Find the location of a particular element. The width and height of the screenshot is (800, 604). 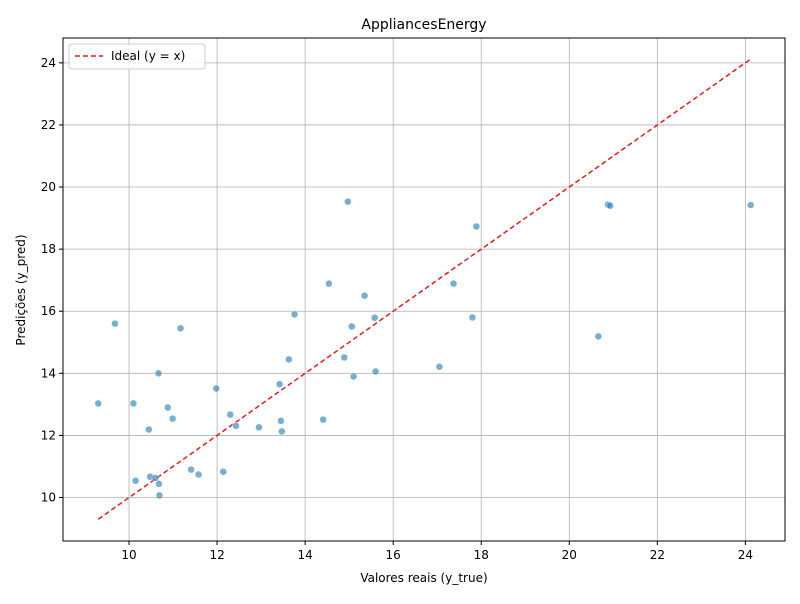

x-tick-label: 20 is located at coordinates (569, 555).